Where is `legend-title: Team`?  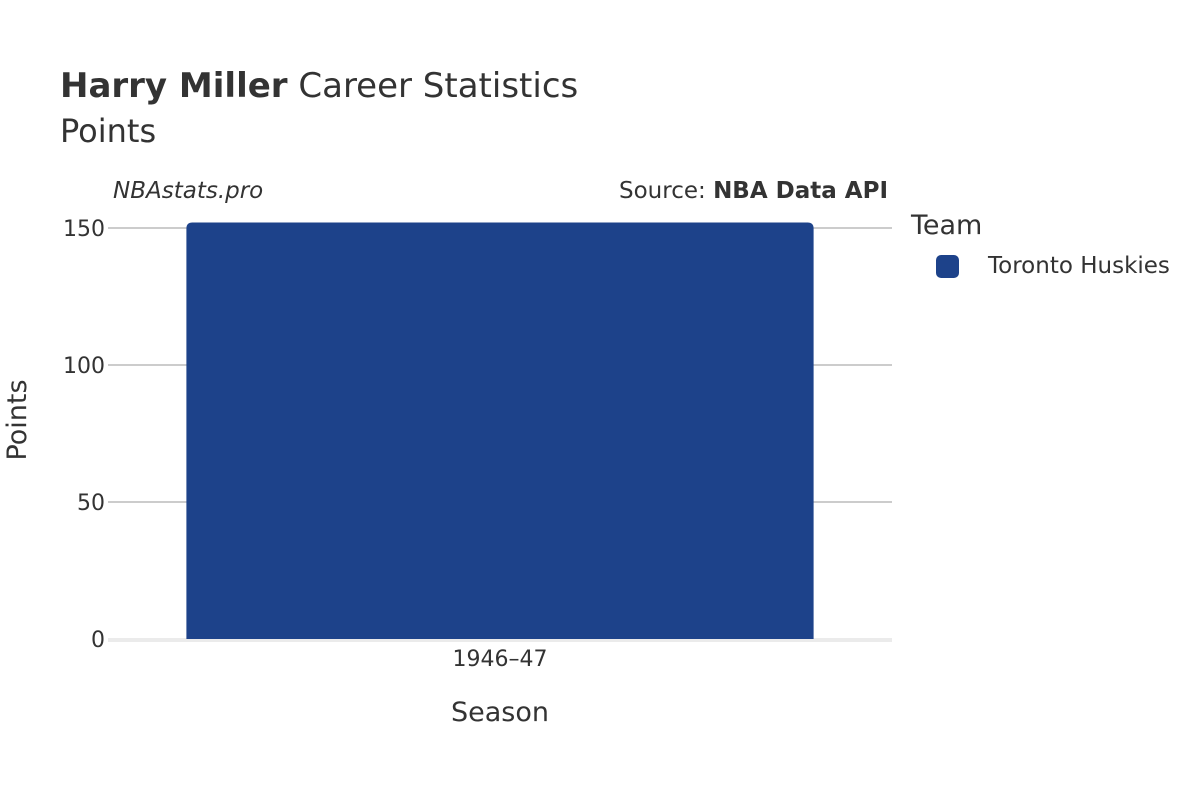 legend-title: Team is located at coordinates (947, 225).